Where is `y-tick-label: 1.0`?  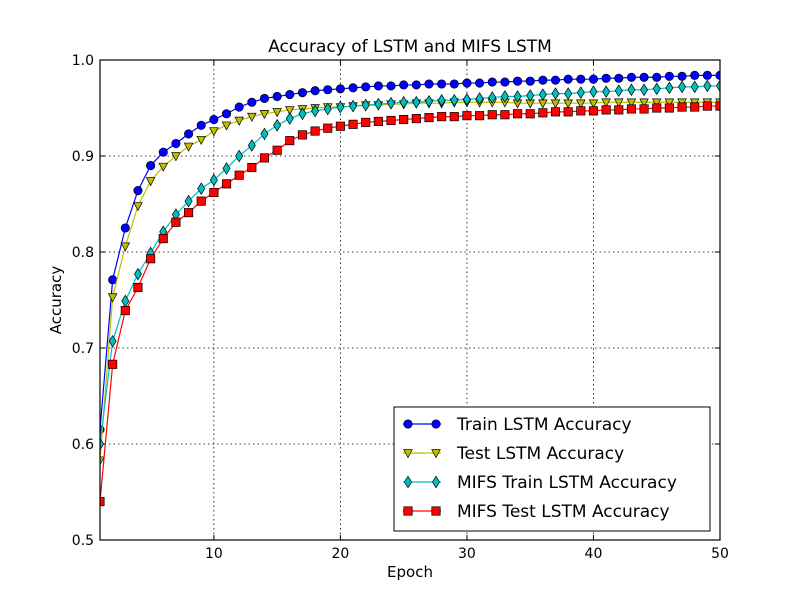
y-tick-label: 1.0 is located at coordinates (83, 61).